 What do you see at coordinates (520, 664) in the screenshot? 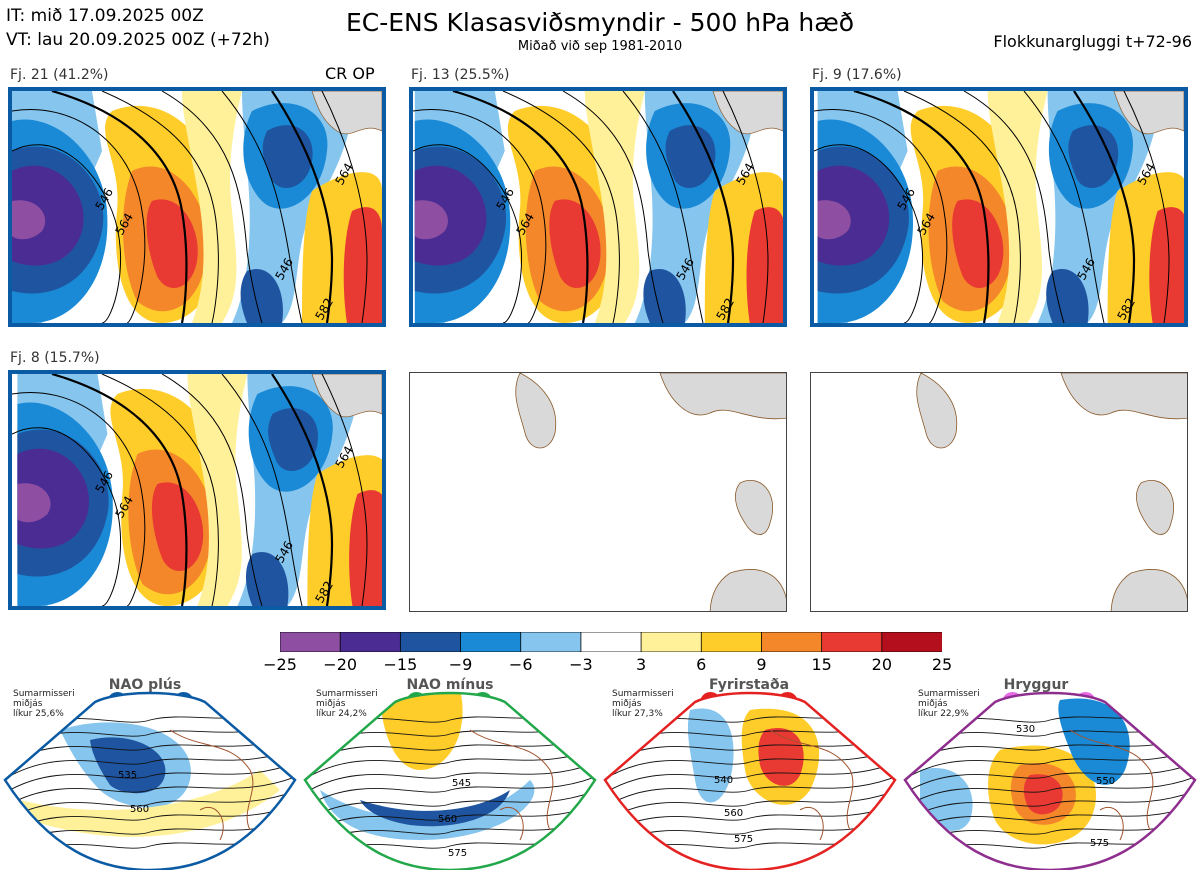
I see `colorbar-tick-label: −6` at bounding box center [520, 664].